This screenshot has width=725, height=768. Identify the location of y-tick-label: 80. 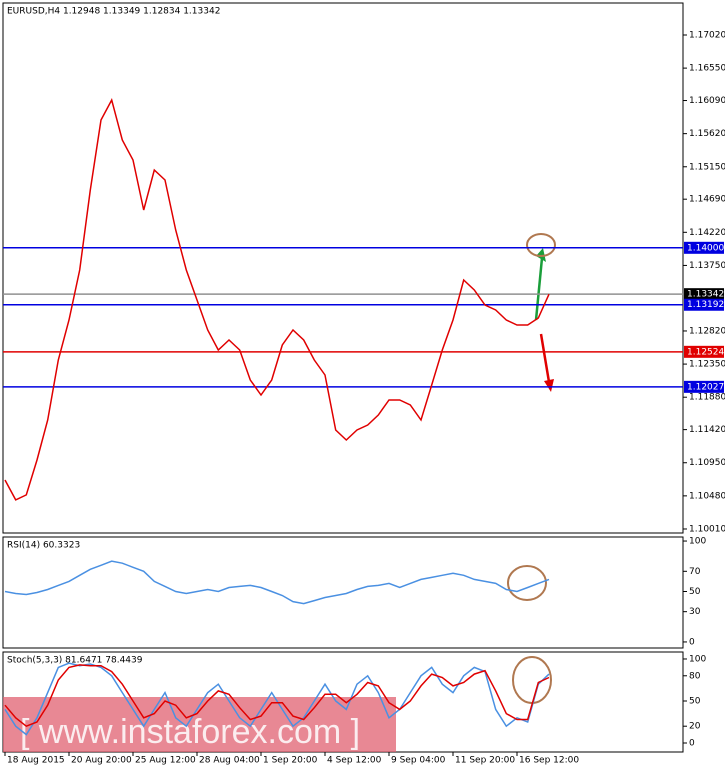
(695, 676).